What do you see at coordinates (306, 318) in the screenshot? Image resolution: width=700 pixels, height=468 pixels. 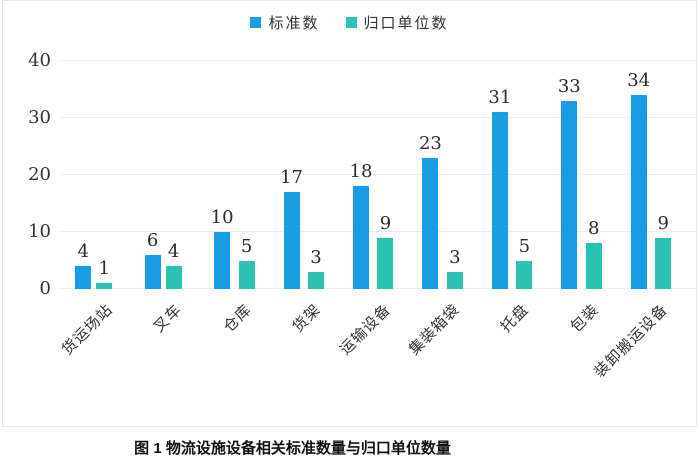 I see `x-category-label-3: 货架` at bounding box center [306, 318].